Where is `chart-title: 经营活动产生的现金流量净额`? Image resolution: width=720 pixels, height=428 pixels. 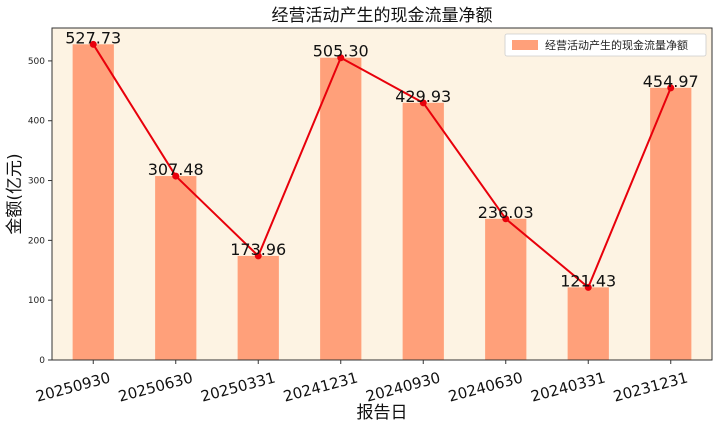
chart-title: 经营活动产生的现金流量净额 is located at coordinates (382, 16).